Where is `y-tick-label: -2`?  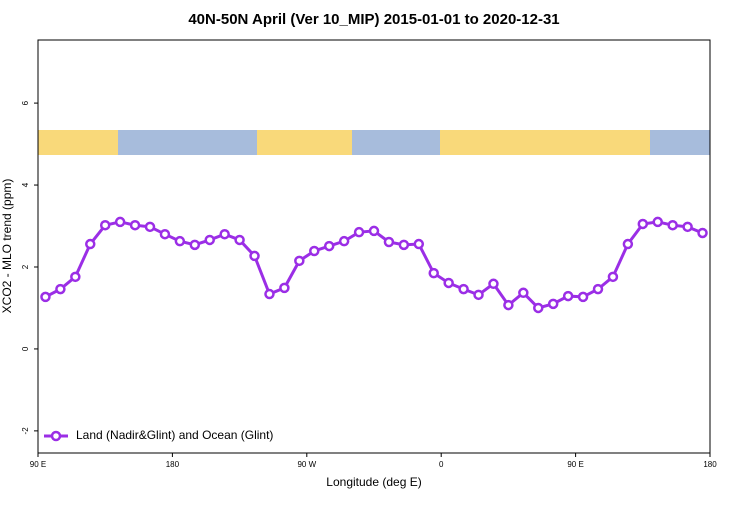
y-tick-label: -2 is located at coordinates (25, 431).